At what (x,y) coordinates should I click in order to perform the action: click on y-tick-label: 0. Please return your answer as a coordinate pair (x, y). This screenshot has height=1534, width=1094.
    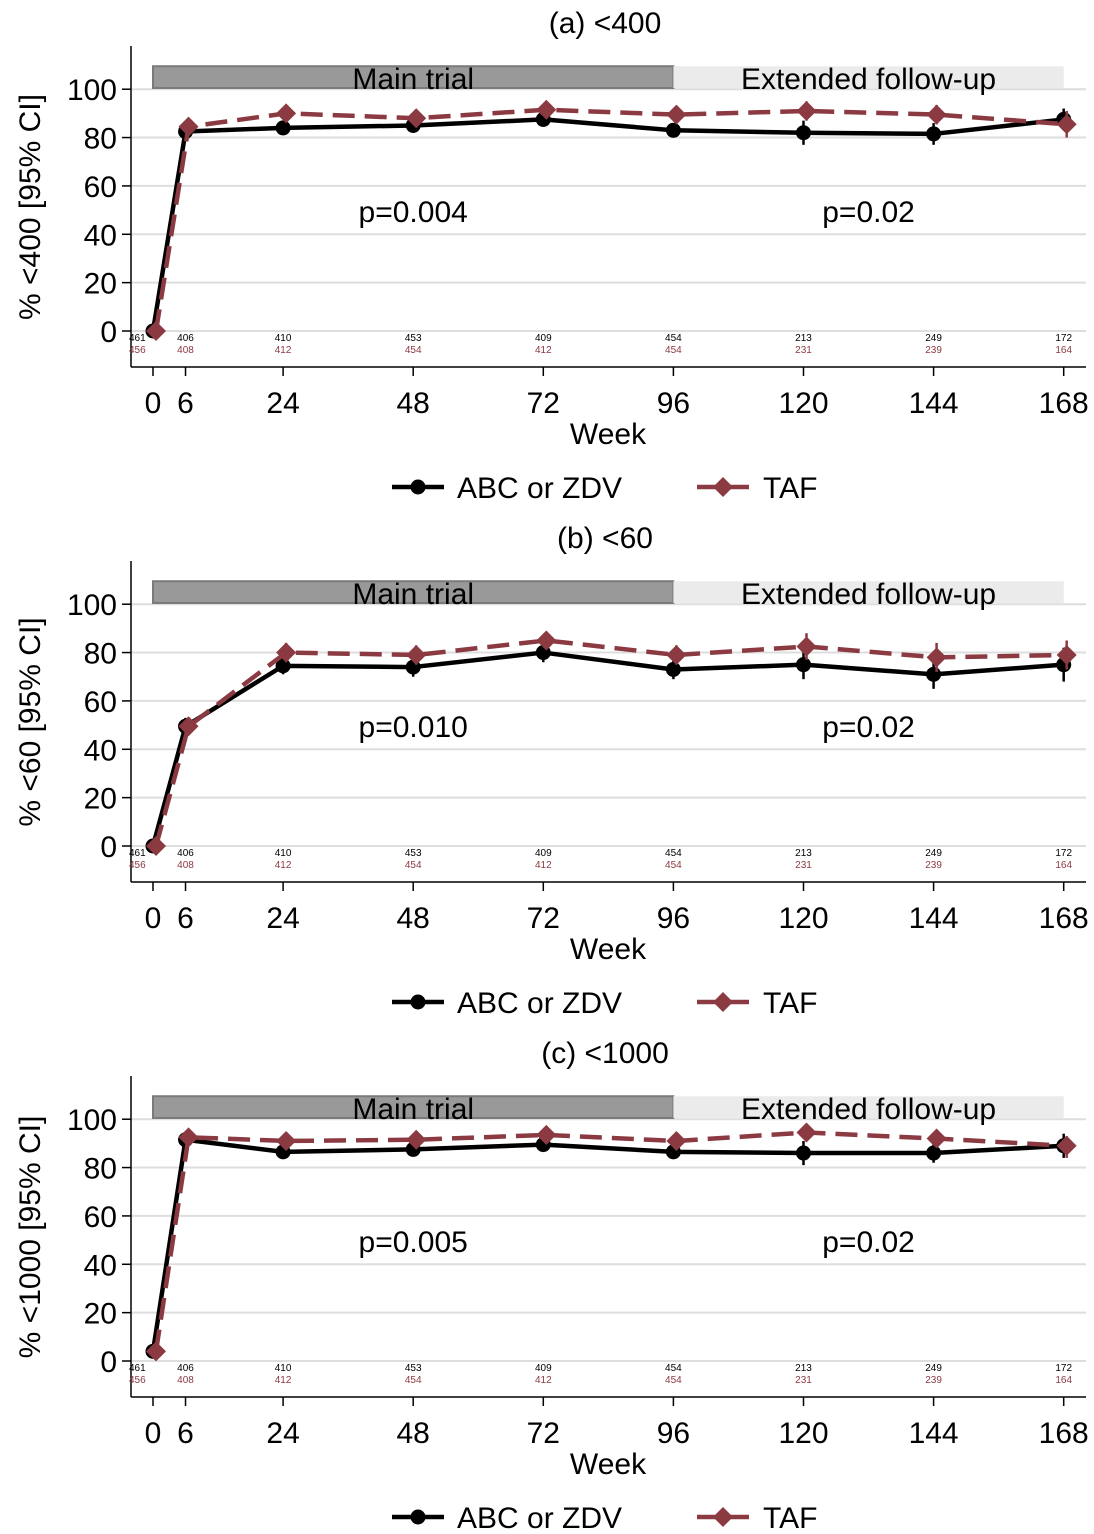
    Looking at the image, I should click on (108, 847).